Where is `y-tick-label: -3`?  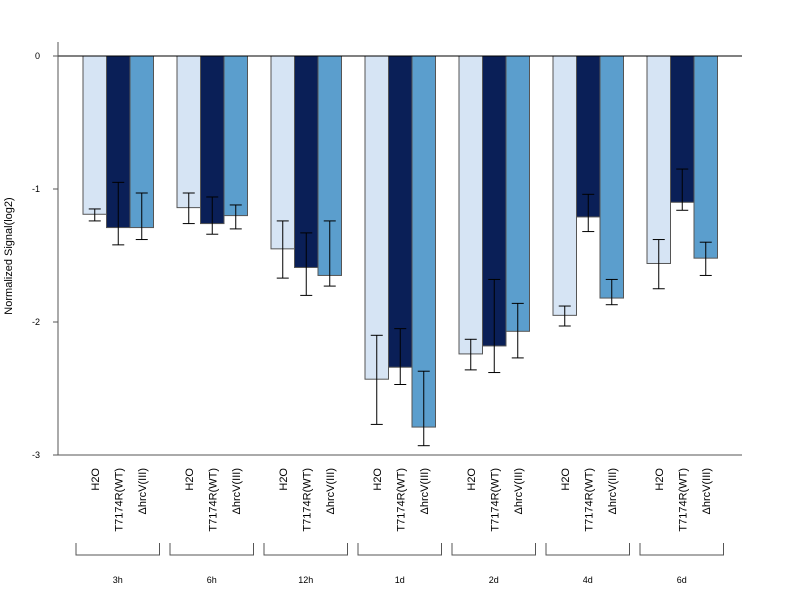 y-tick-label: -3 is located at coordinates (36, 455).